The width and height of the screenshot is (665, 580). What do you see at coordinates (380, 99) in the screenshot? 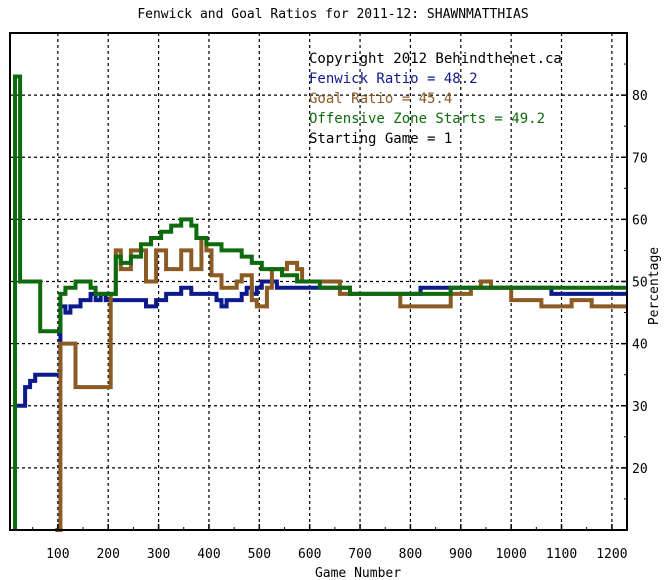
I see `legend-annotation-line: Goal Ratio = 45.4` at bounding box center [380, 99].